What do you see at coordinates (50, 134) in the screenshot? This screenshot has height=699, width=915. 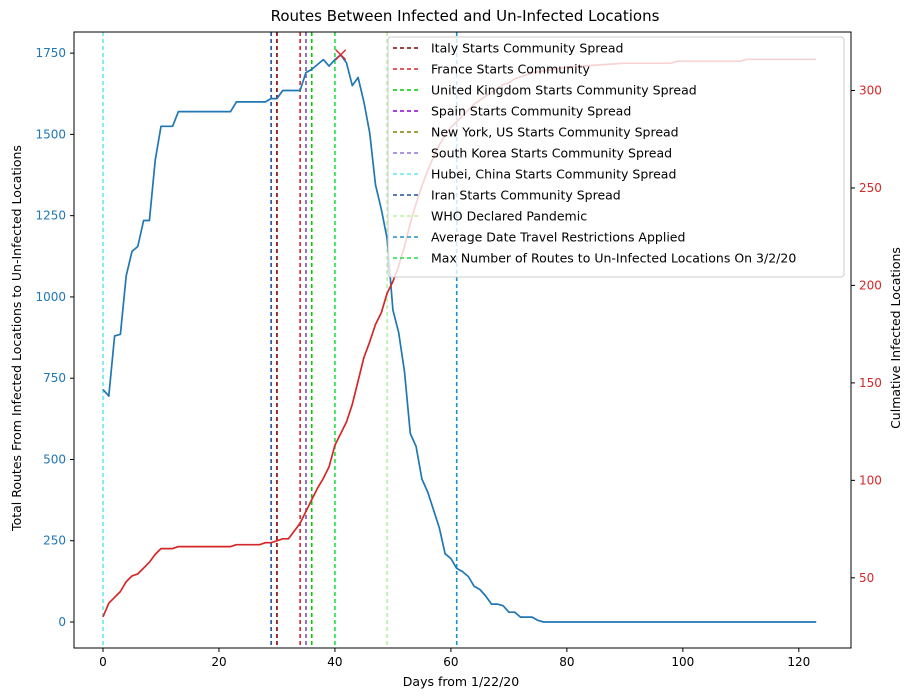 I see `y-left-tick-label: 1500` at bounding box center [50, 134].